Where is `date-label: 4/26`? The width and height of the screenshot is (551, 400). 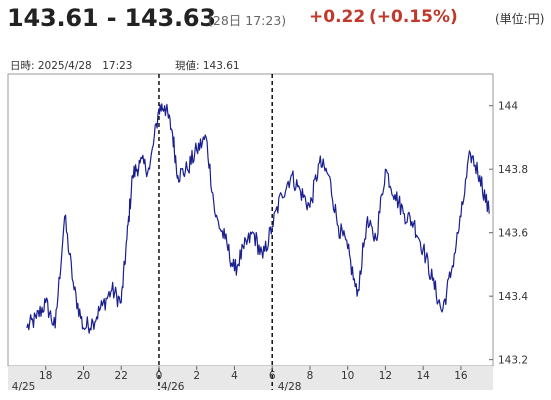 date-label: 4/26 is located at coordinates (173, 387).